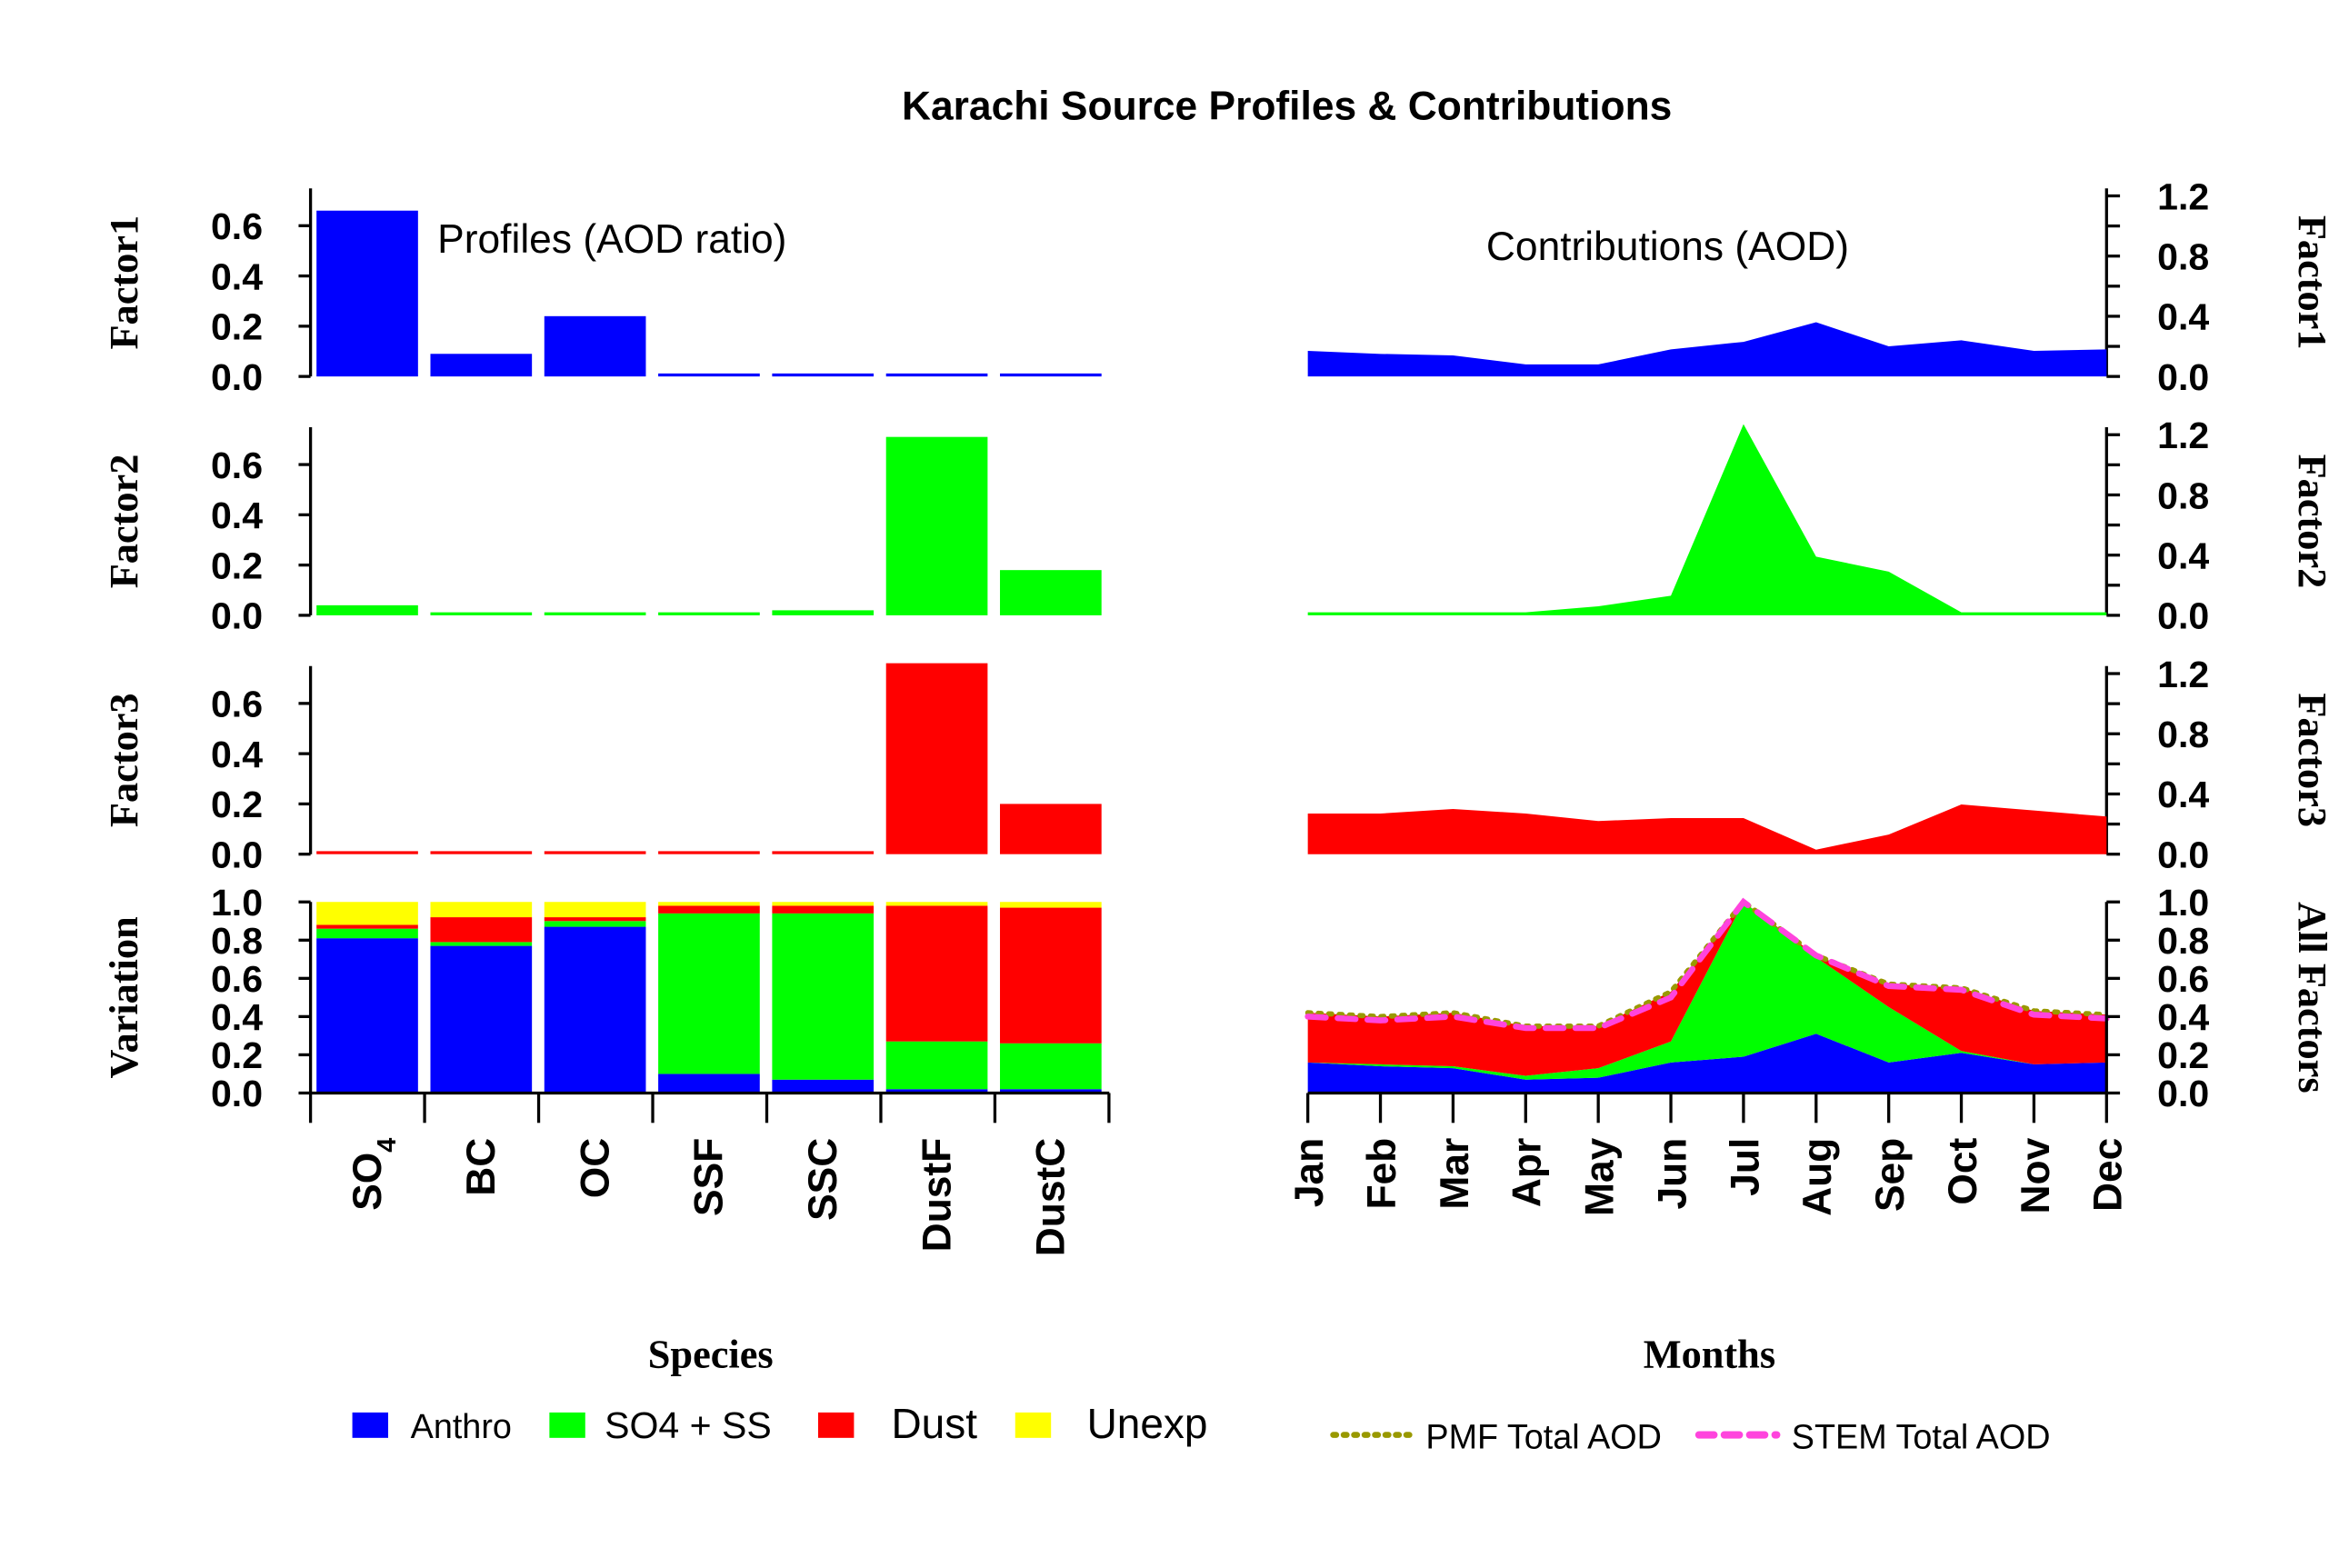 This screenshot has height=1568, width=2329. What do you see at coordinates (367, 1016) in the screenshot?
I see `stacked-bar-so4-anthro` at bounding box center [367, 1016].